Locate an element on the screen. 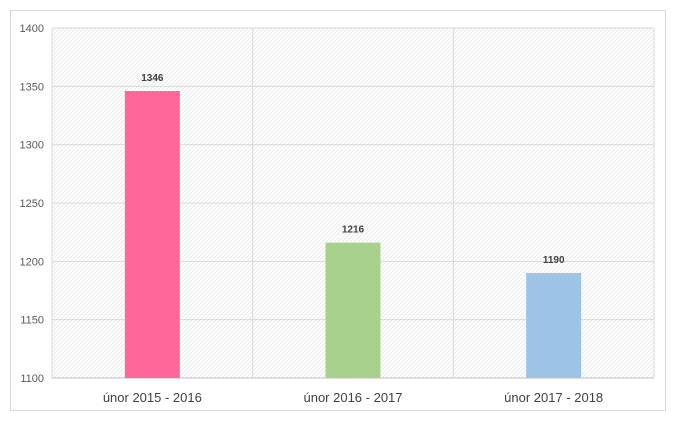 This screenshot has width=681, height=427. x-category-label: únor 2017 - 2018 is located at coordinates (553, 397).